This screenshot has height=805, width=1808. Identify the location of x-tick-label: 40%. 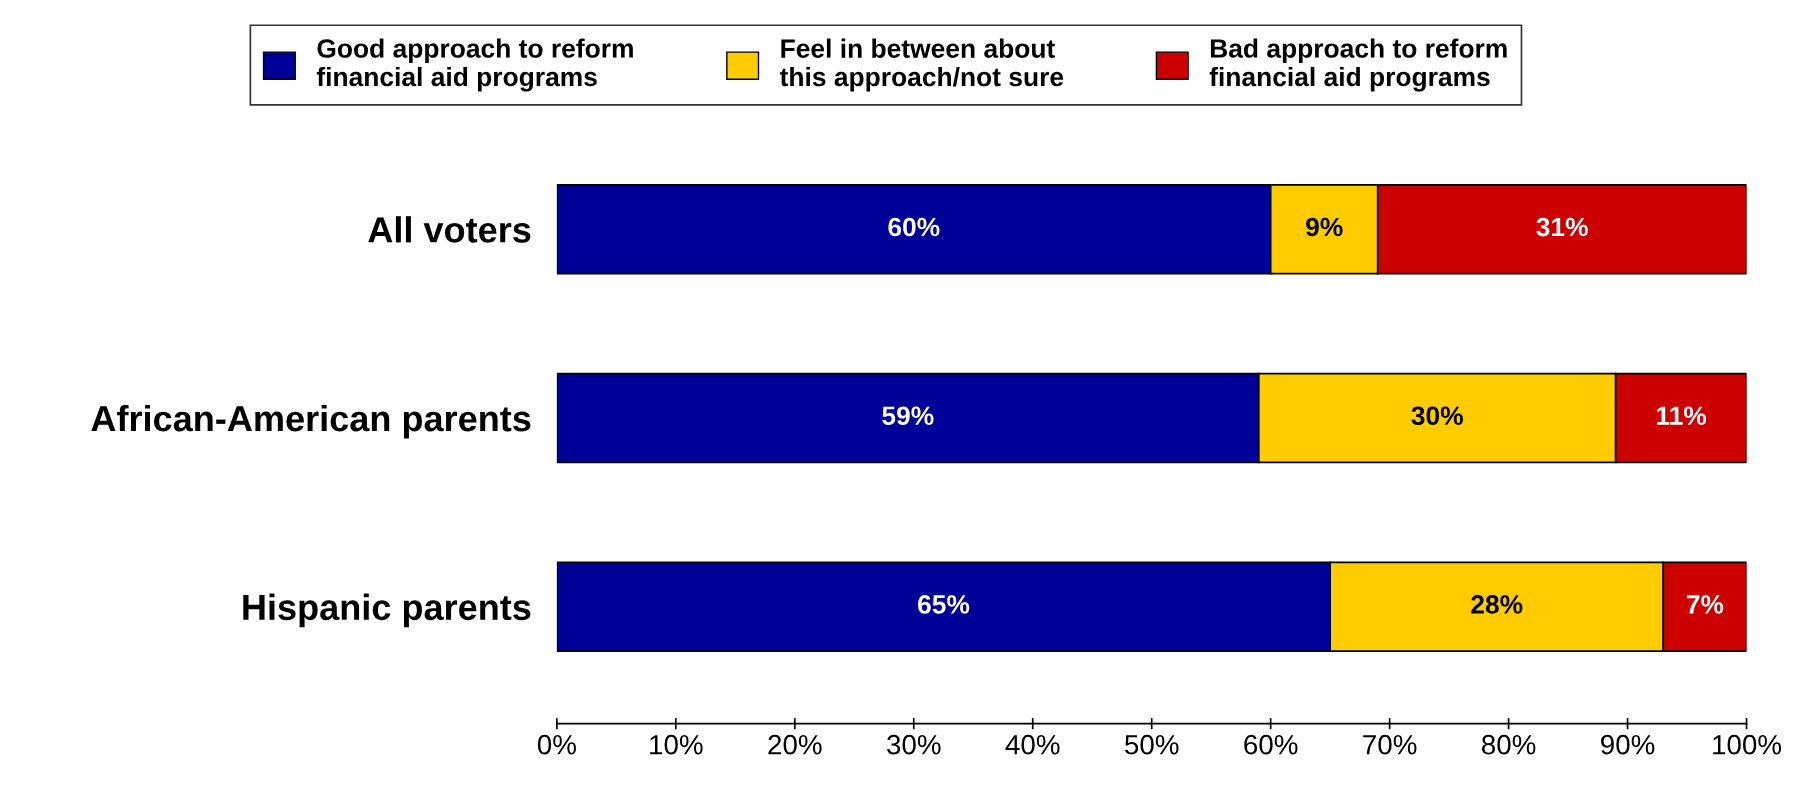
(1032, 744).